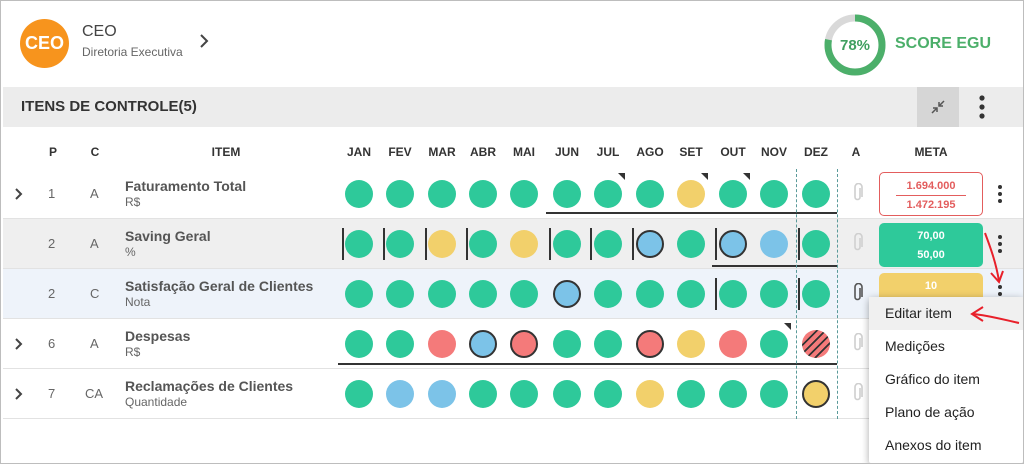 The width and height of the screenshot is (1024, 464). Describe the element at coordinates (400, 152) in the screenshot. I see `column-header-month: FEV` at that location.